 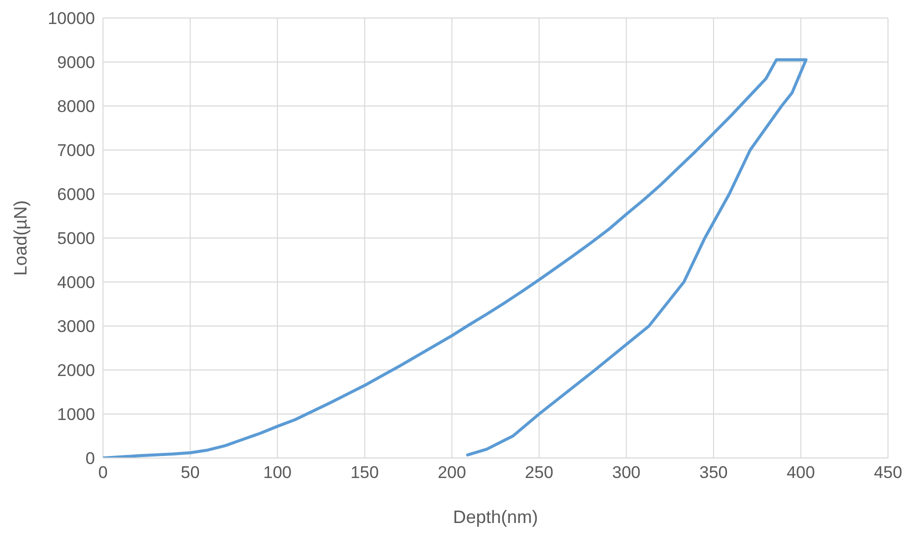 What do you see at coordinates (71, 18) in the screenshot?
I see `y-tick-label: 10000` at bounding box center [71, 18].